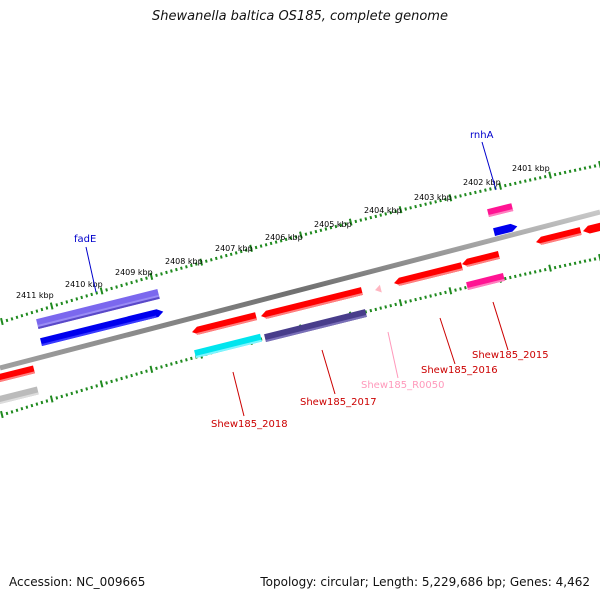 Image resolution: width=600 pixels, height=600 pixels. Describe the element at coordinates (184, 261) in the screenshot. I see `scale-label: 2408 kbp` at that location.